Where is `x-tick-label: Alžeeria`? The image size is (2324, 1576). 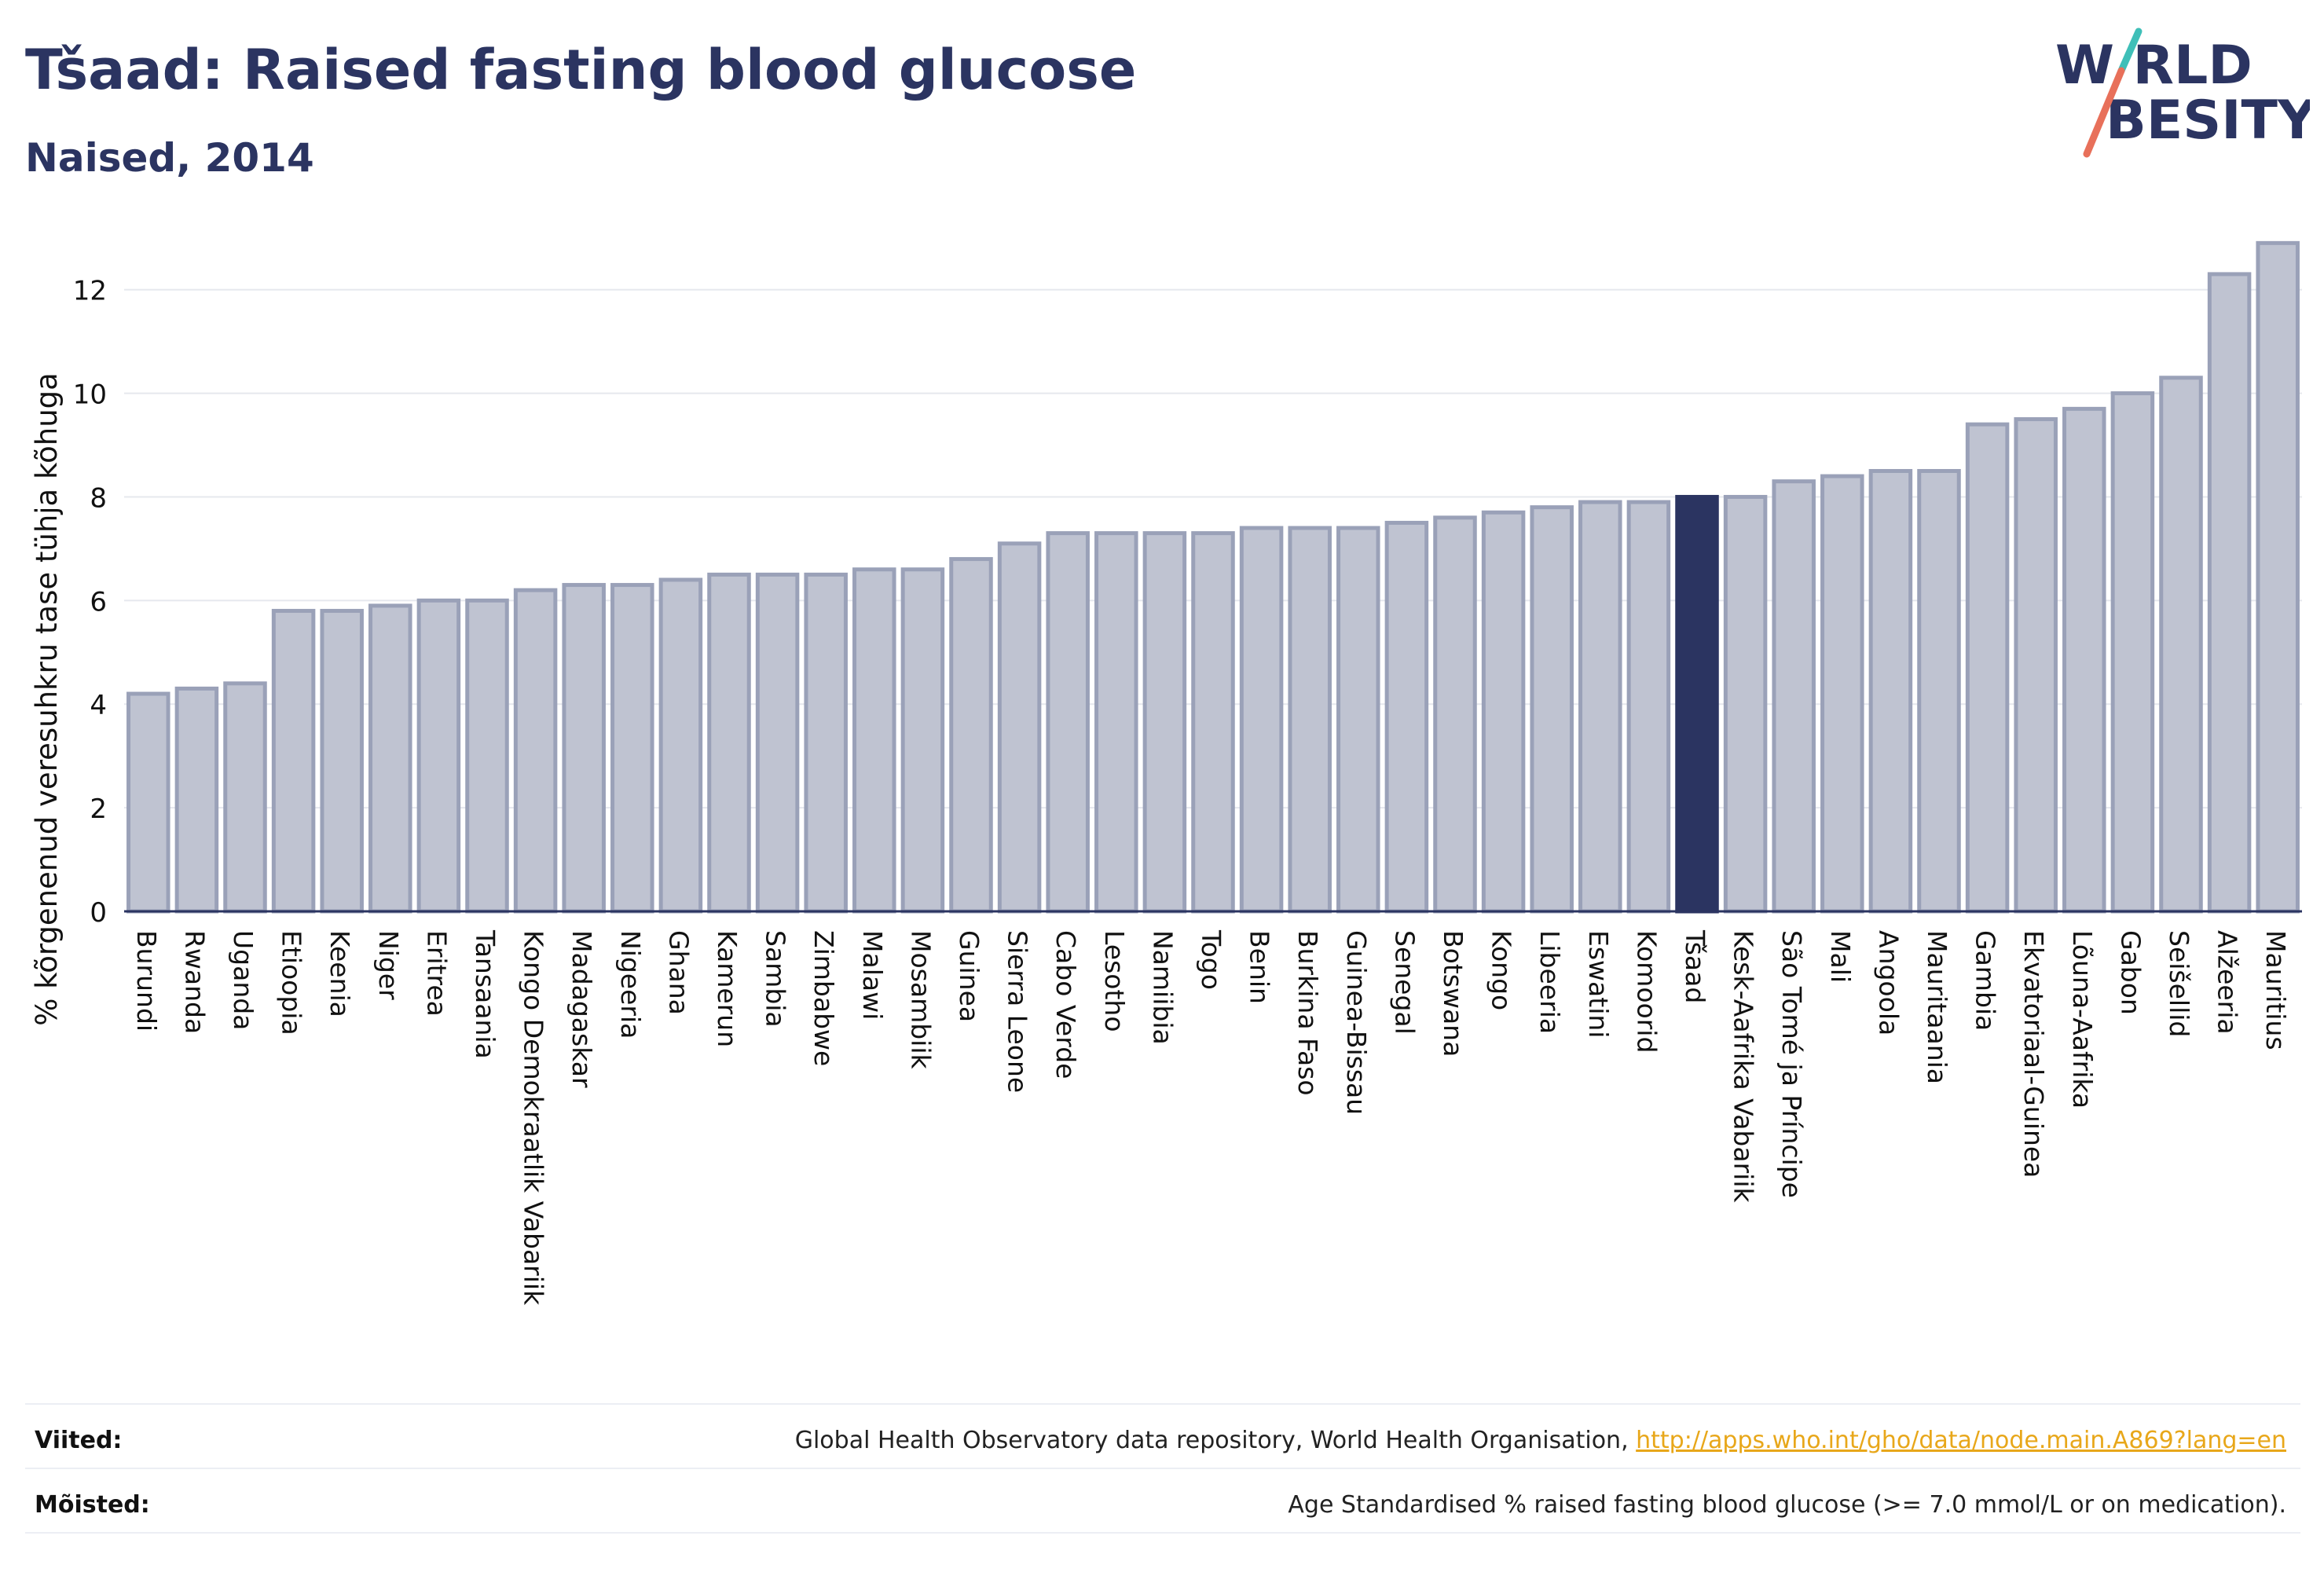
x-tick-label: Alžeeria is located at coordinates (2227, 982).